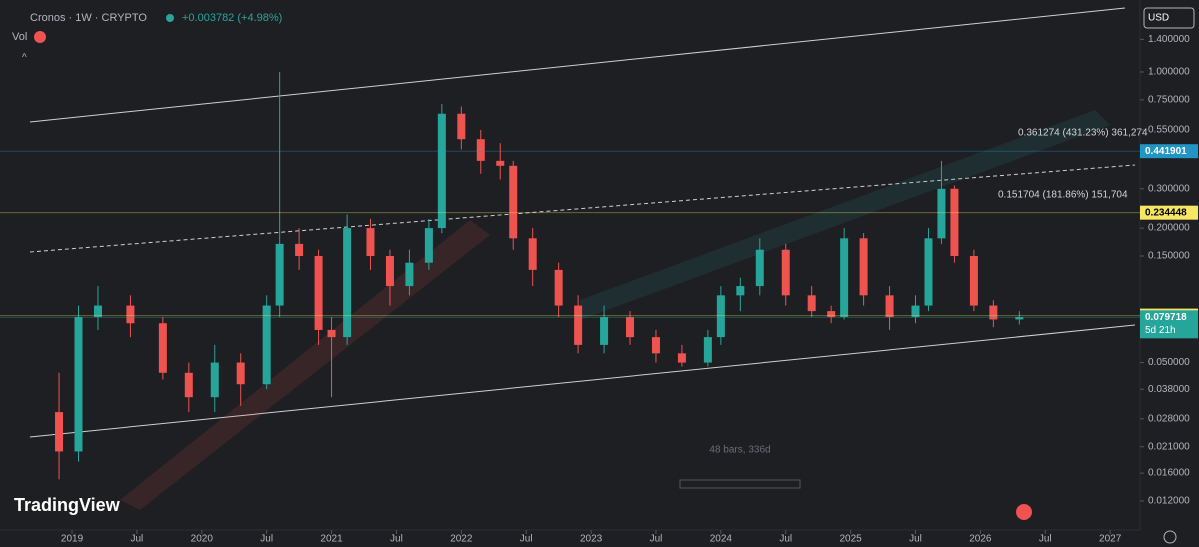 This screenshot has width=1199, height=547. What do you see at coordinates (1160, 330) in the screenshot?
I see `countdown: 5d 21h` at bounding box center [1160, 330].